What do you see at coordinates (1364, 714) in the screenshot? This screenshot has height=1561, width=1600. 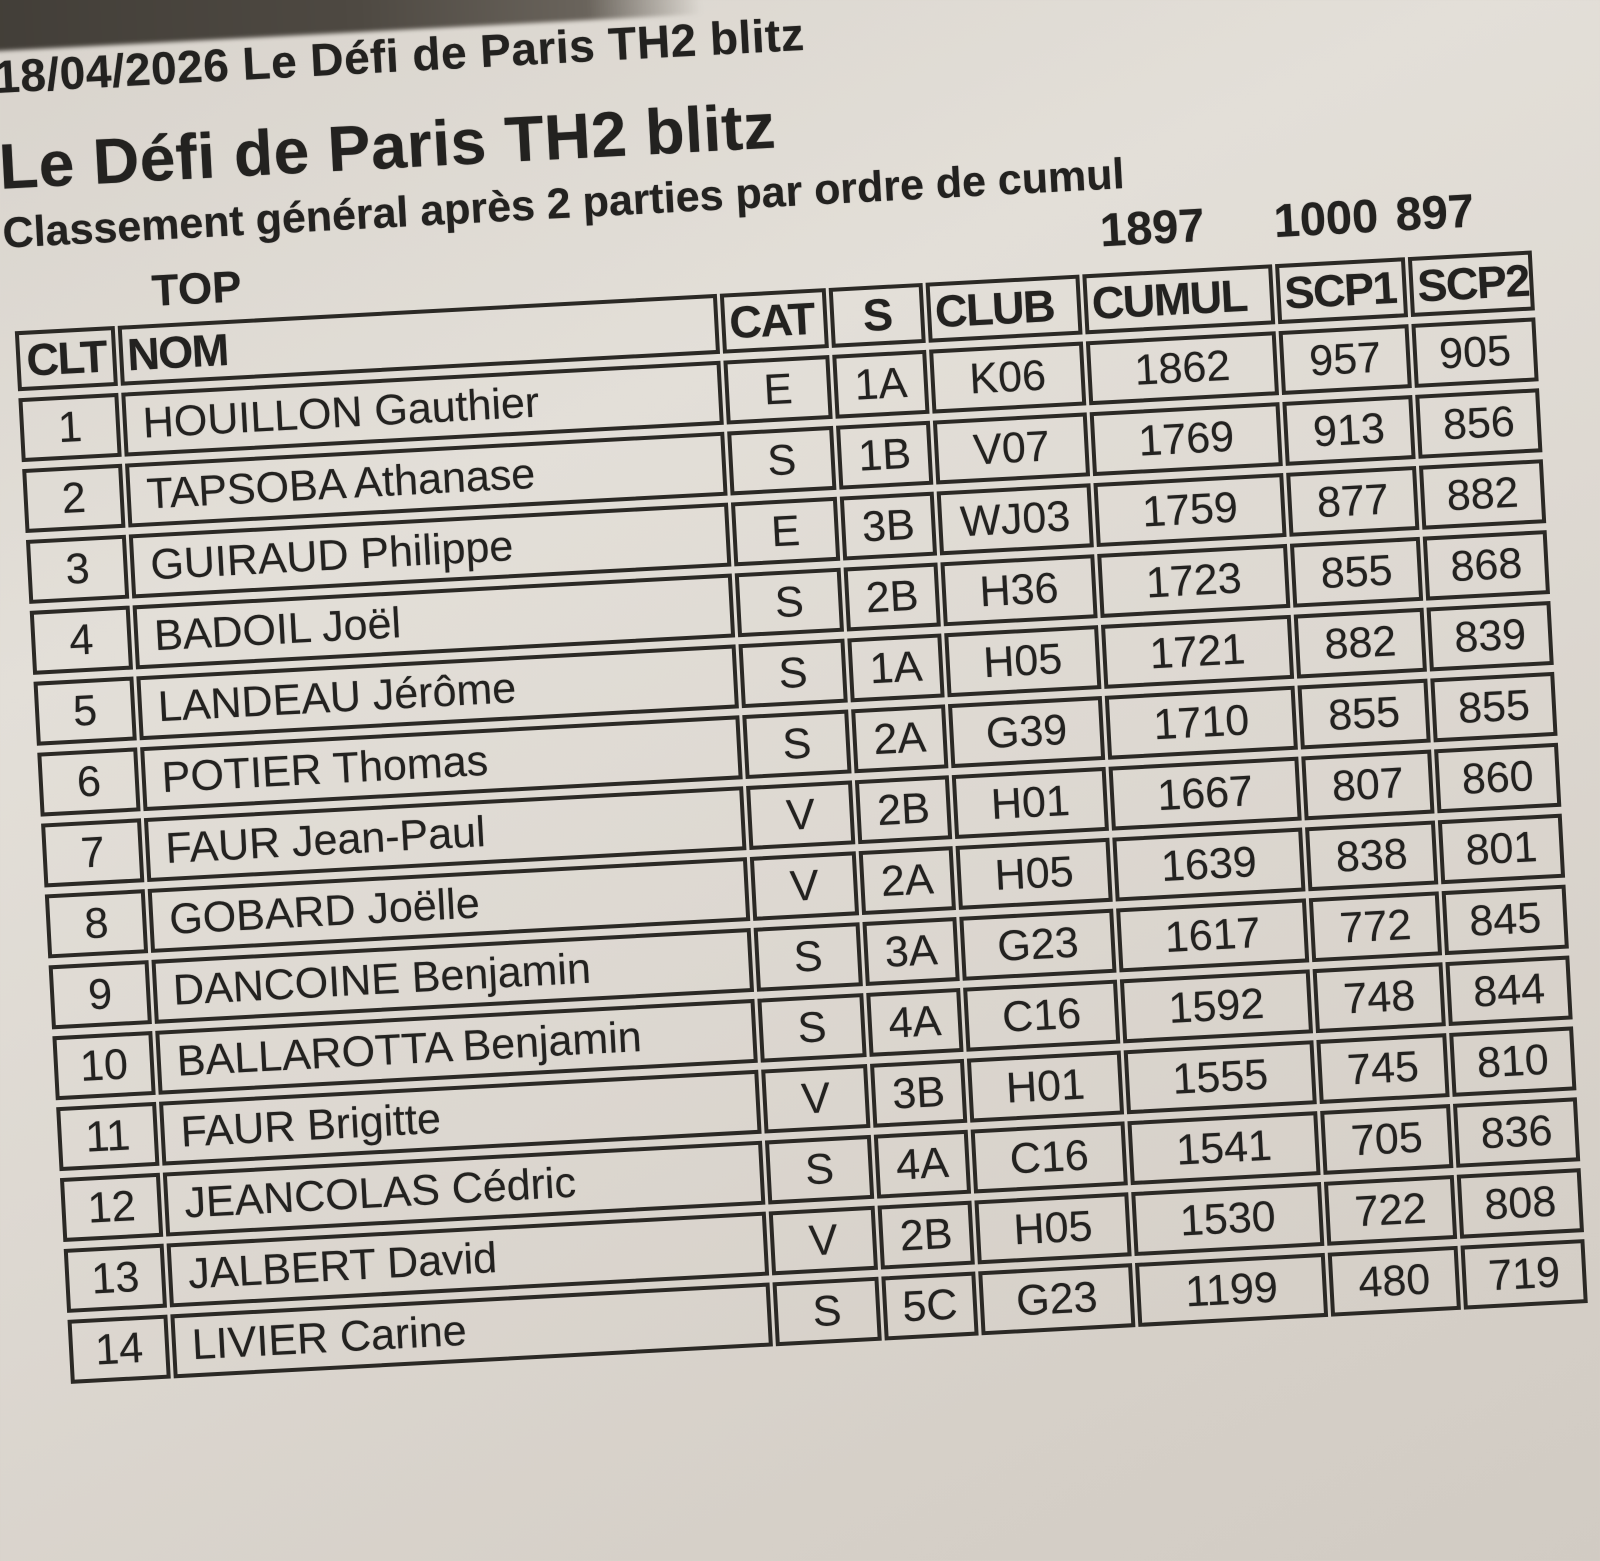 I see `cell-scp1: 855` at bounding box center [1364, 714].